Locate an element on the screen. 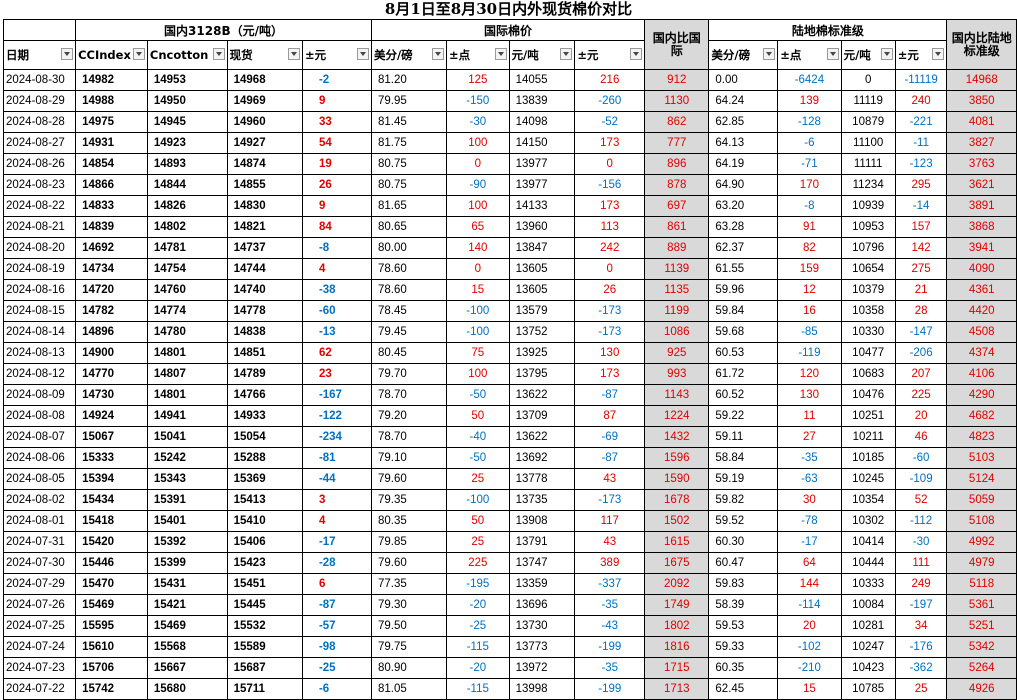 The width and height of the screenshot is (1017, 700). land-change-cell: -123 is located at coordinates (921, 164).